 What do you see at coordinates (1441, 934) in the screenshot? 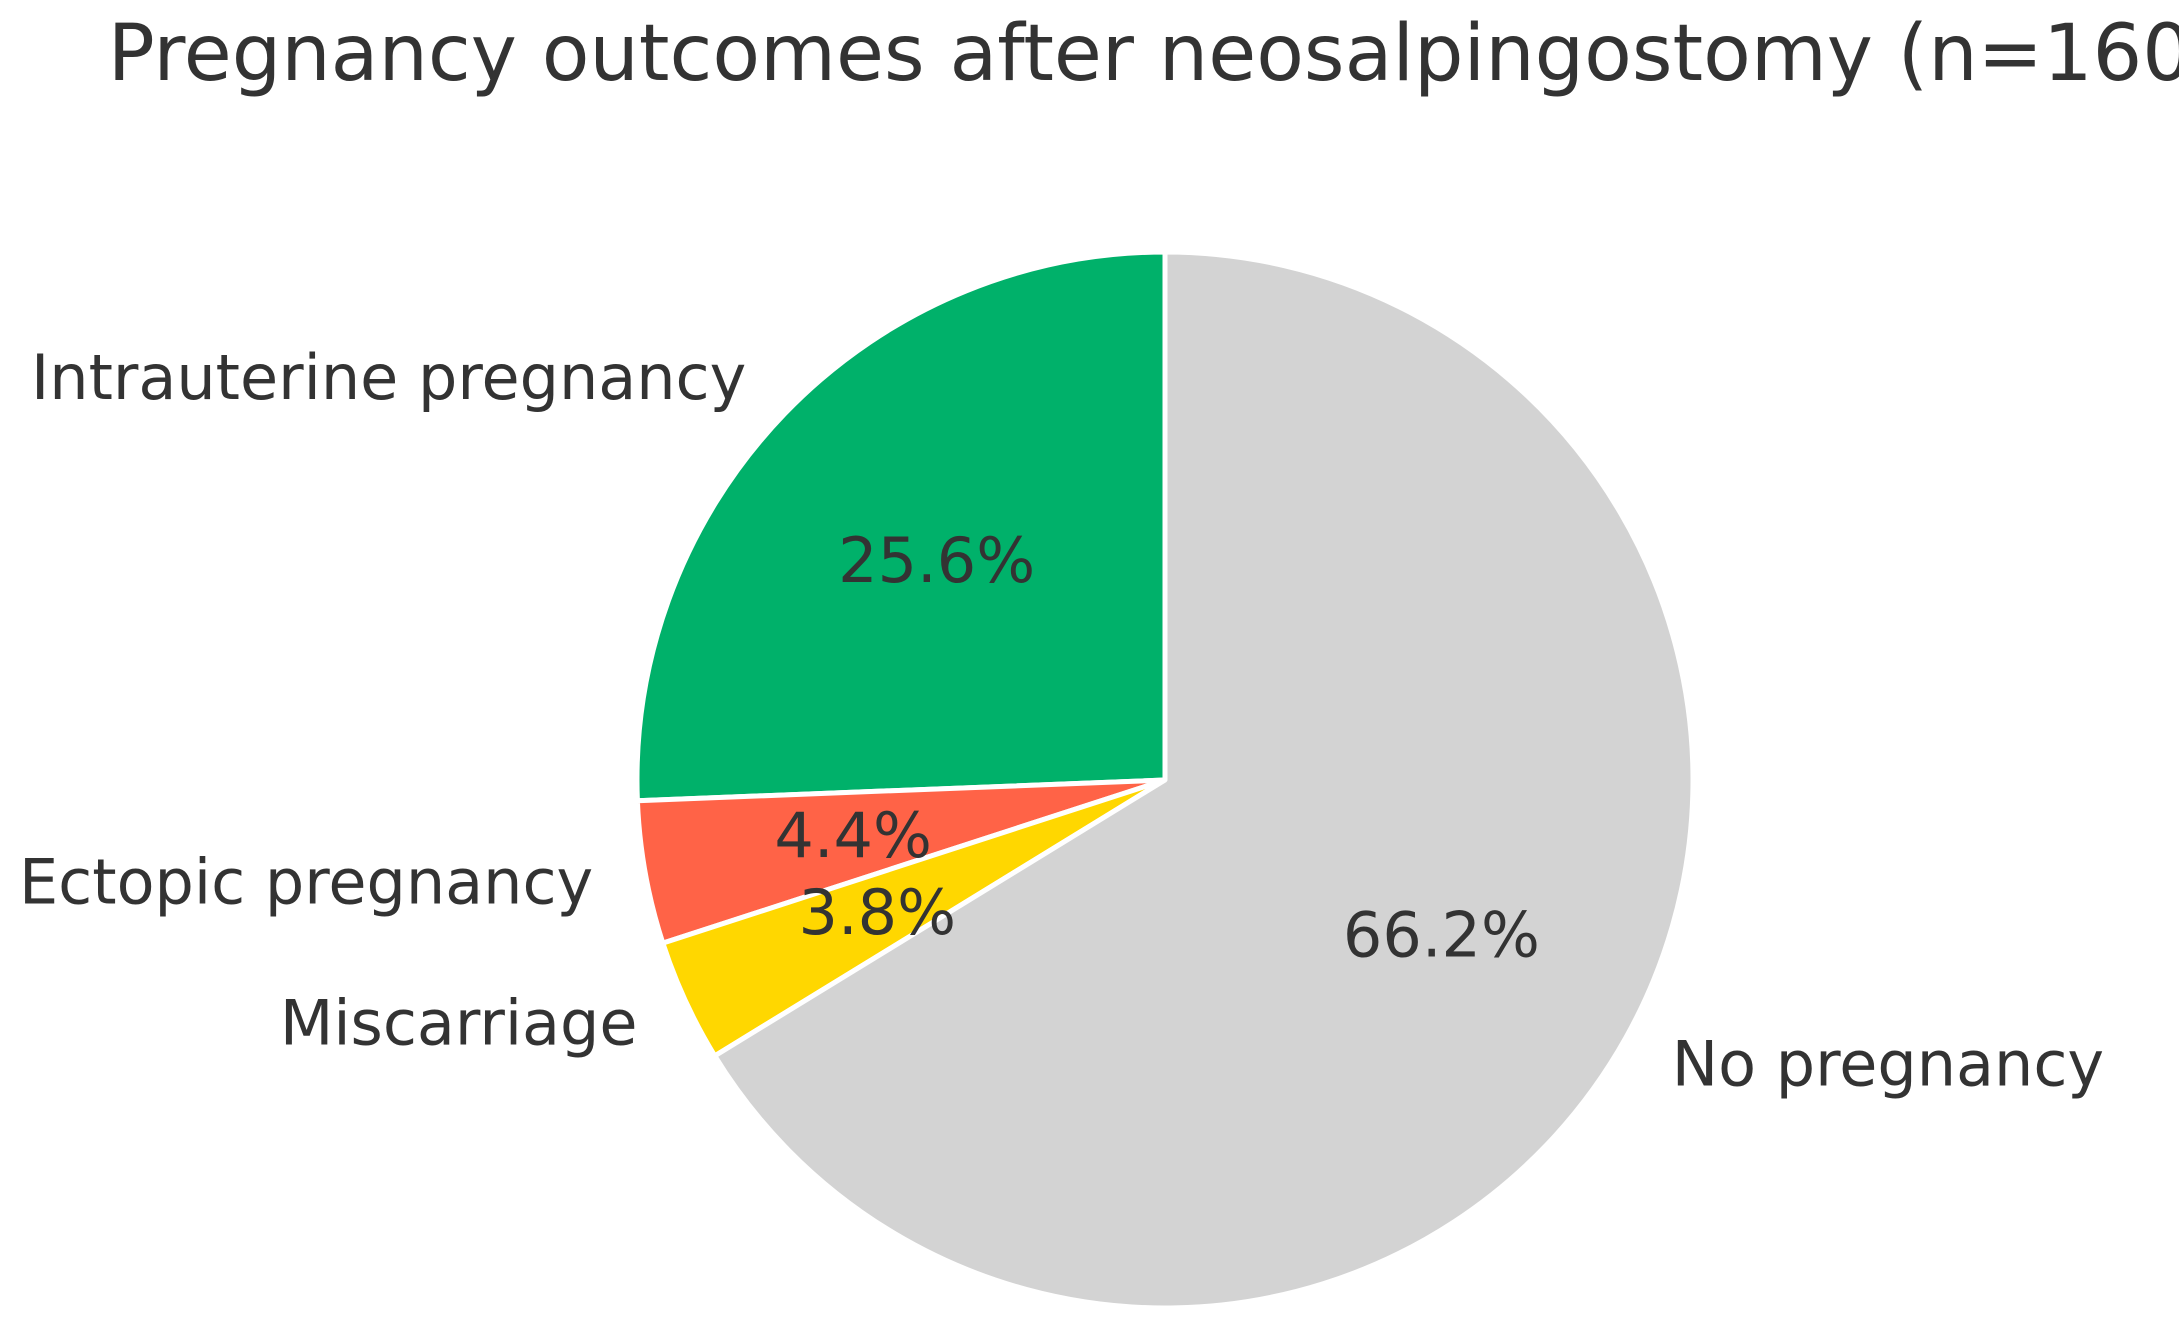
I see `percent-label: 66.2%` at bounding box center [1441, 934].